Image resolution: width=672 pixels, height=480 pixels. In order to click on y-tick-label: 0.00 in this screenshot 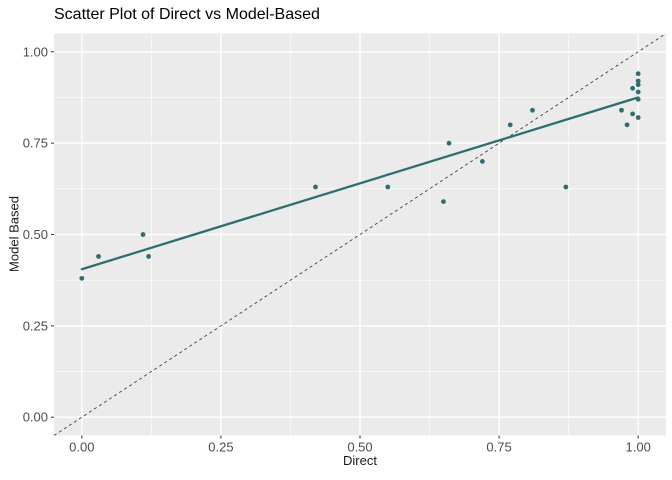, I will do `click(35, 417)`.